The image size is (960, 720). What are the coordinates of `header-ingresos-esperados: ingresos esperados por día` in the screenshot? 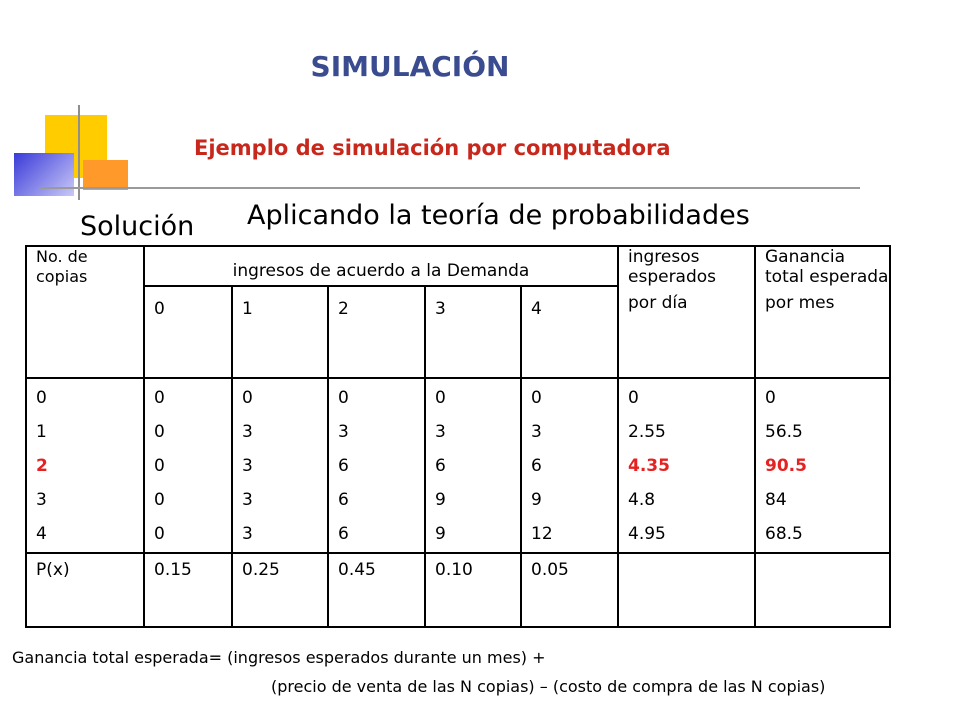 It's located at (686, 312).